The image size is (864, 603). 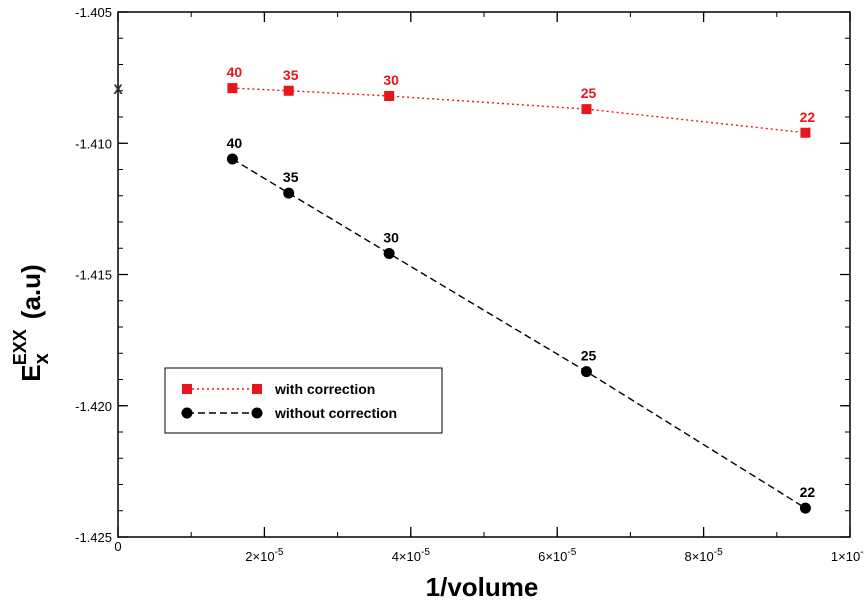 What do you see at coordinates (93, 12) in the screenshot?
I see `y-tick-label: -1.405` at bounding box center [93, 12].